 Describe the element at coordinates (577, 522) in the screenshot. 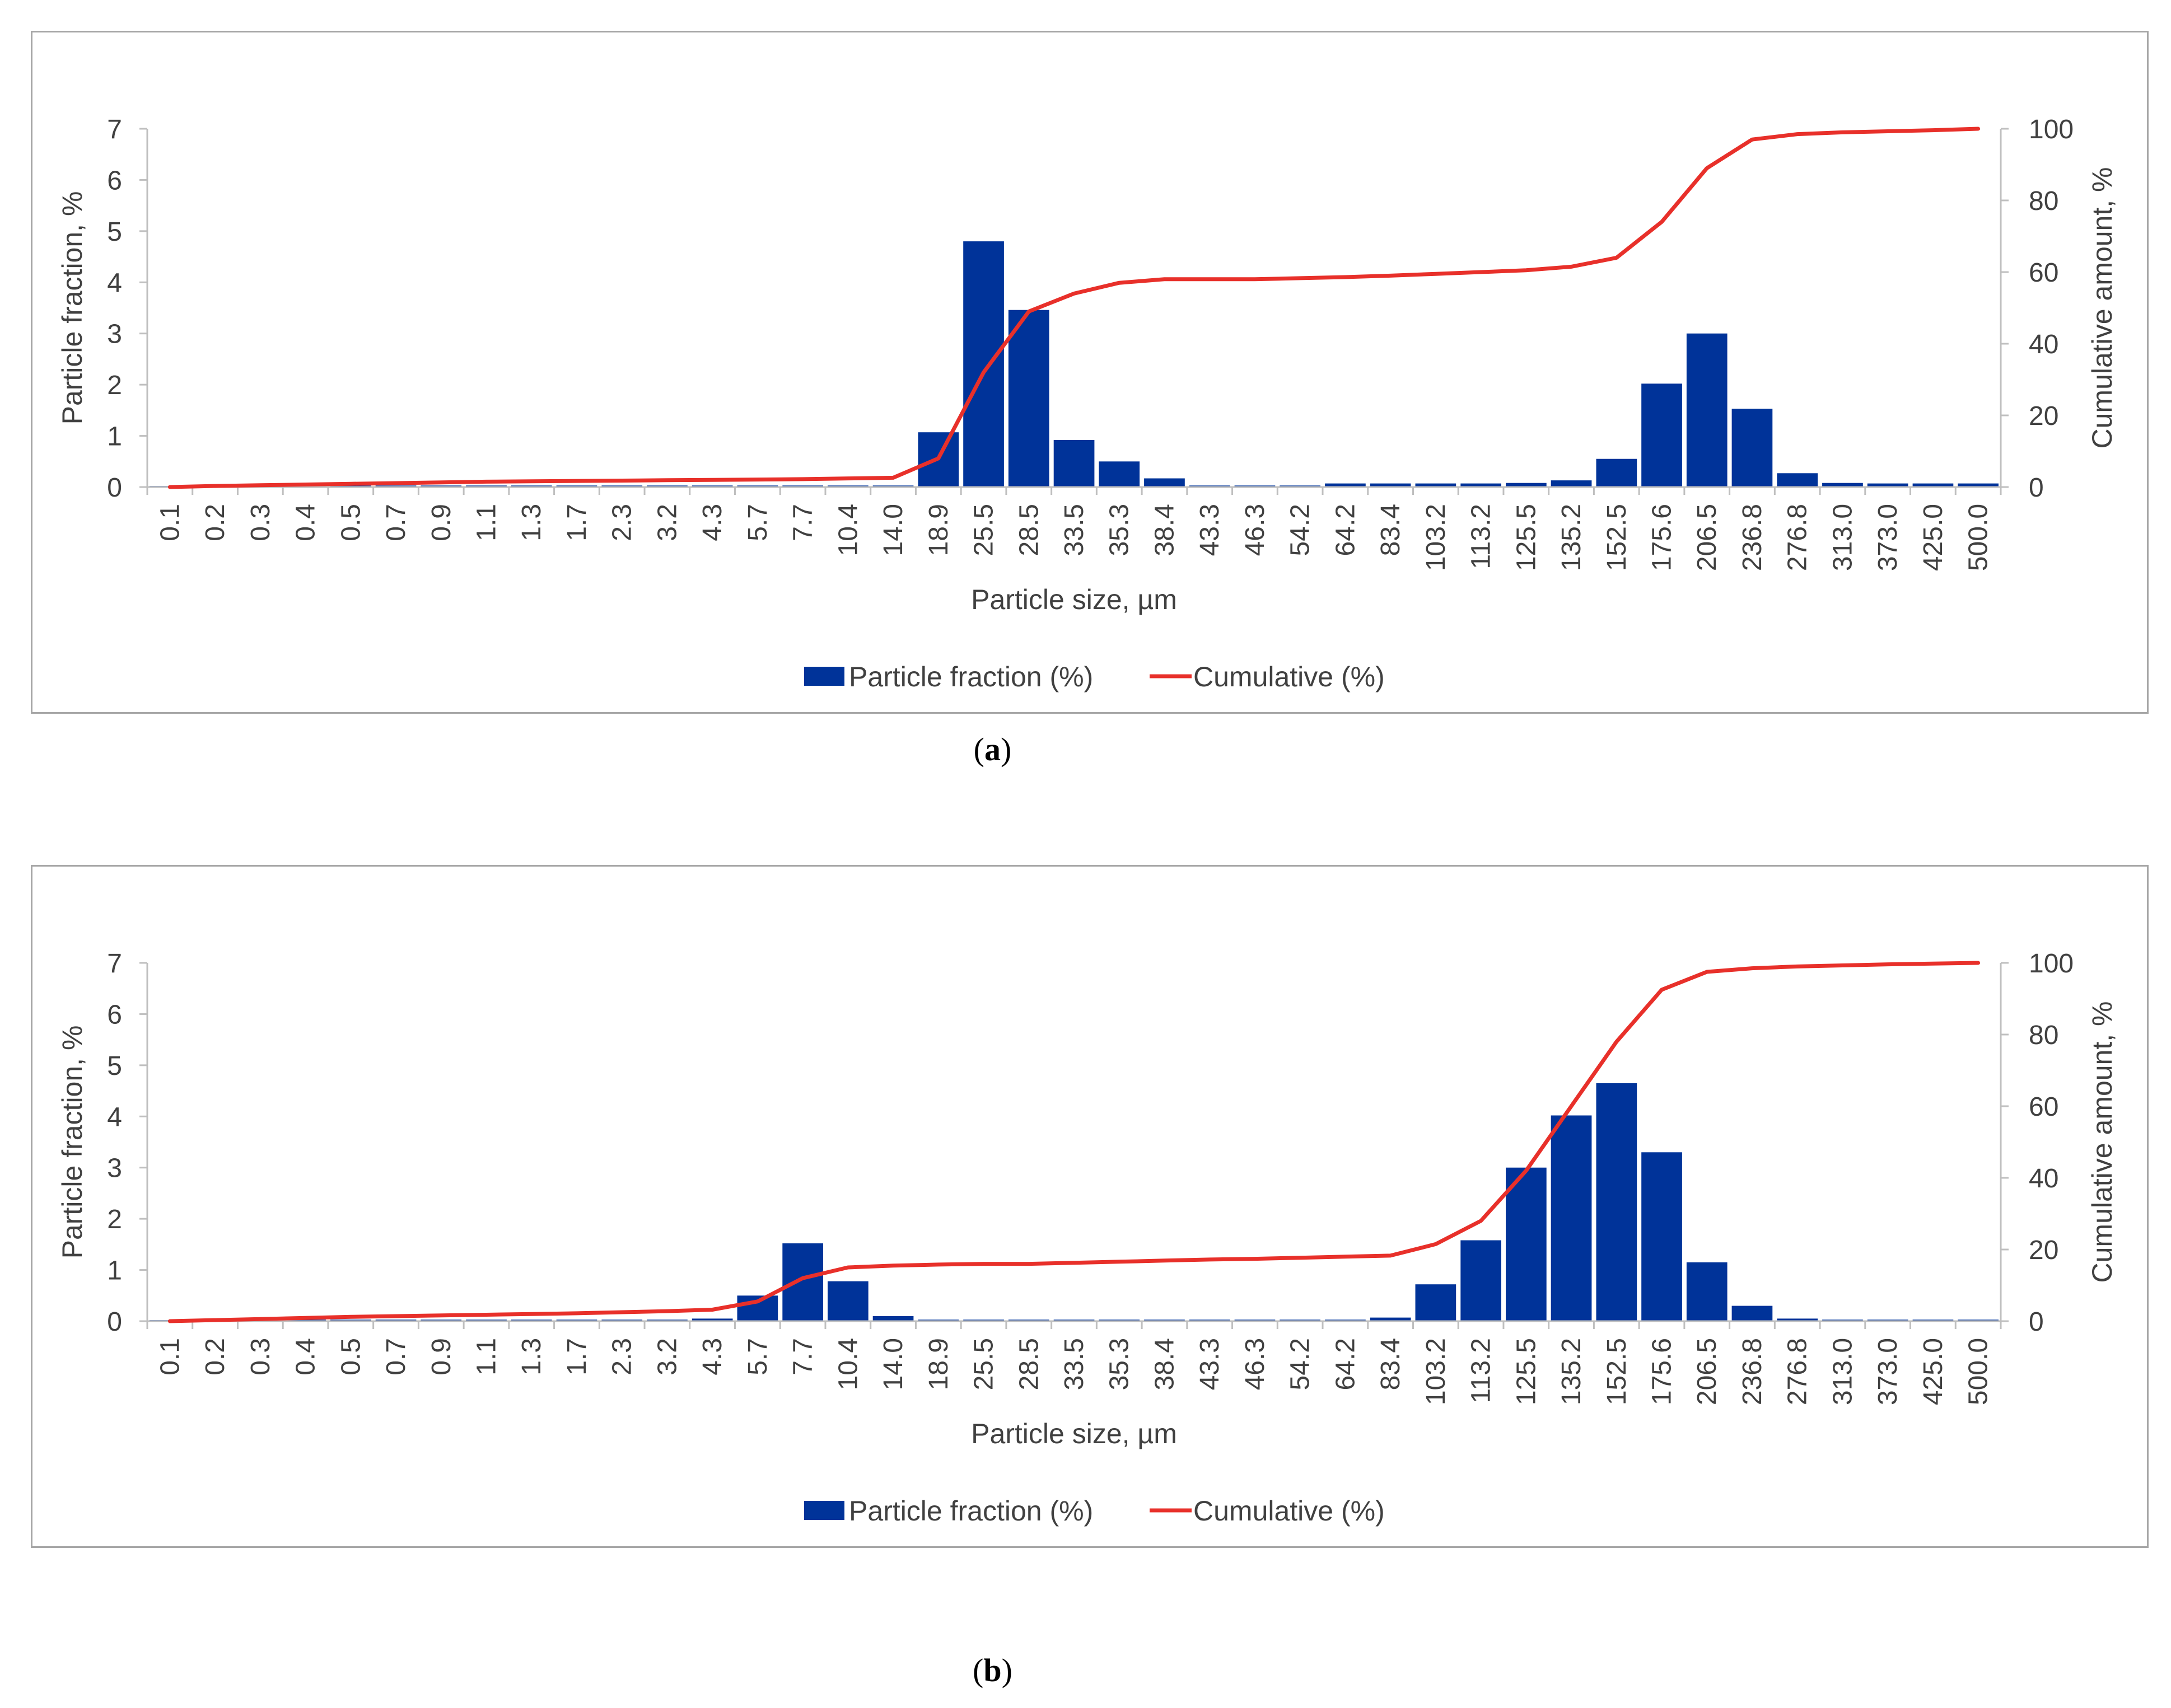

I see `chart-a-xtick-label-9: 1.7` at that location.